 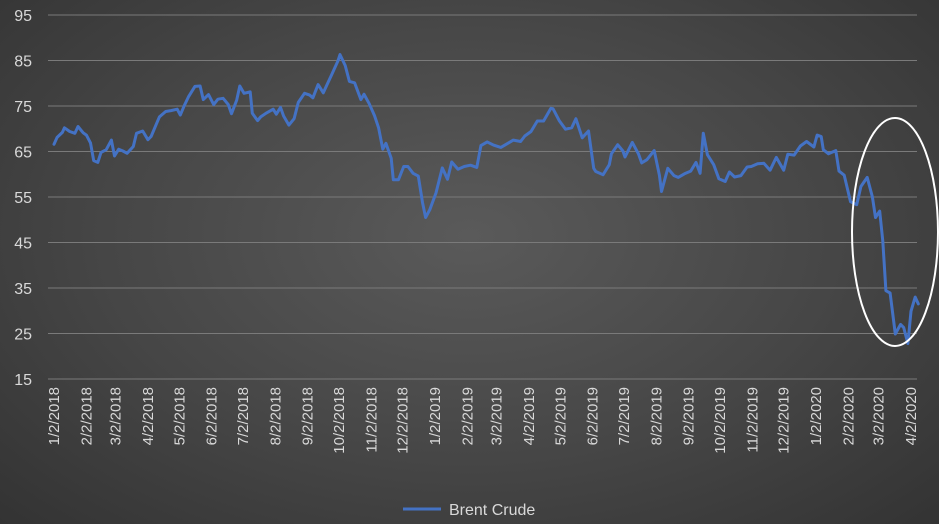 I want to click on highlight-ellipse, so click(x=895, y=232).